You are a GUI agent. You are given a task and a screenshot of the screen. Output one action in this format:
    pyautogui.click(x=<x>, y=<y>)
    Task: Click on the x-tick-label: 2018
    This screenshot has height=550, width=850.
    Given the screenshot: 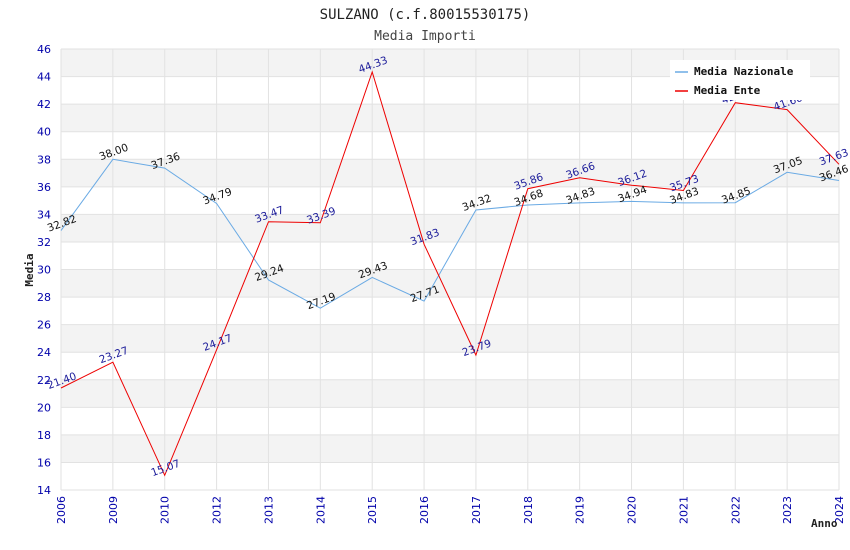 What is the action you would take?
    pyautogui.click(x=528, y=510)
    